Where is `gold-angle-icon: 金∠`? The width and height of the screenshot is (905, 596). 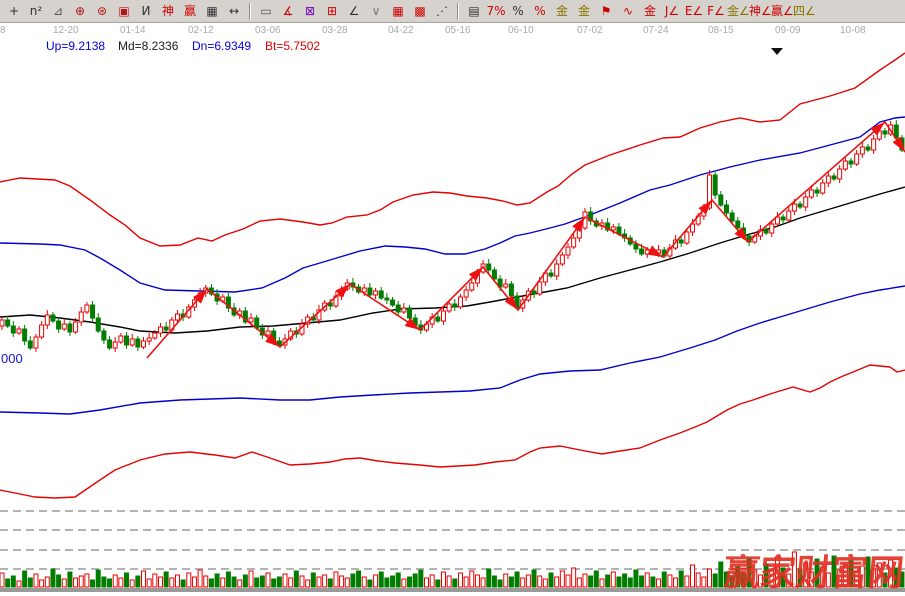 gold-angle-icon: 金∠ is located at coordinates (738, 10).